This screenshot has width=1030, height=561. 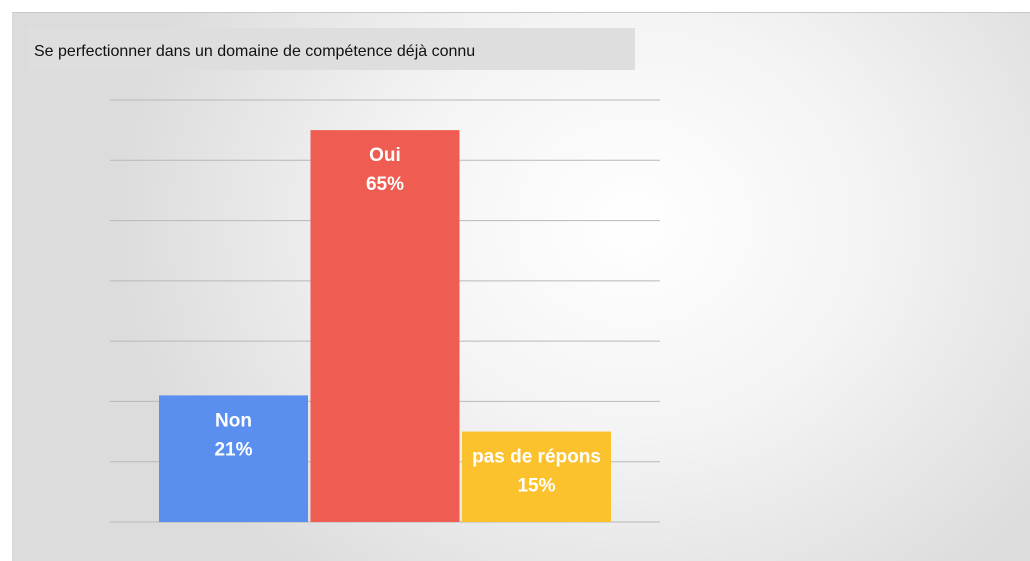 What do you see at coordinates (385, 184) in the screenshot?
I see `bar-value-label: 65%` at bounding box center [385, 184].